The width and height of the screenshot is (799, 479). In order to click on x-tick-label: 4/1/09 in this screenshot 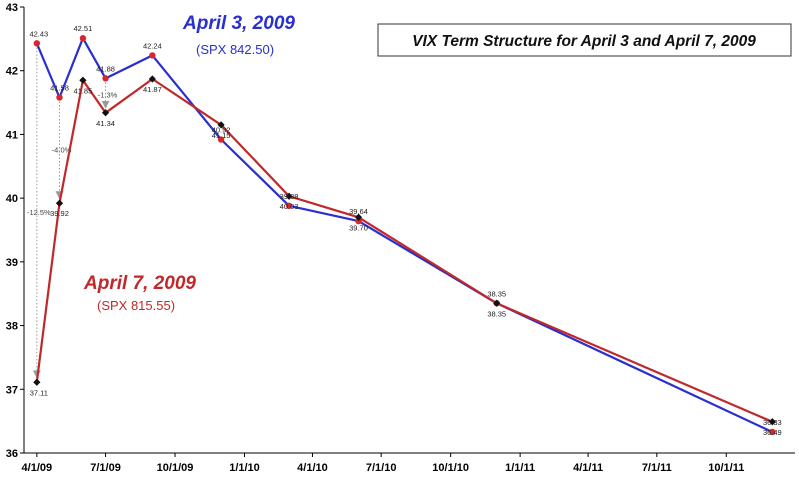, I will do `click(37, 468)`.